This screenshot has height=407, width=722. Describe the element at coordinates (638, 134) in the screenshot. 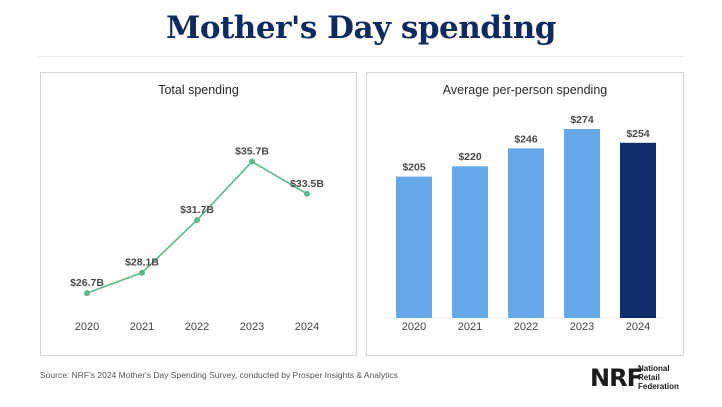

I see `data-label: $254` at that location.